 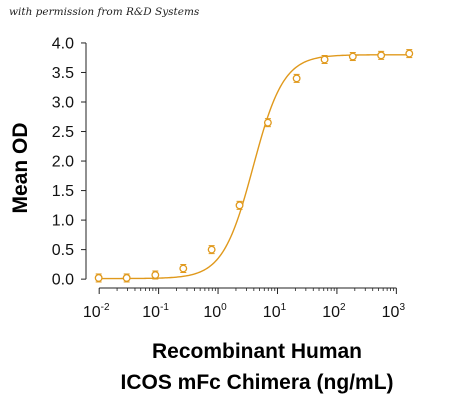 What do you see at coordinates (63, 162) in the screenshot?
I see `y-tick-label: 2.0` at bounding box center [63, 162].